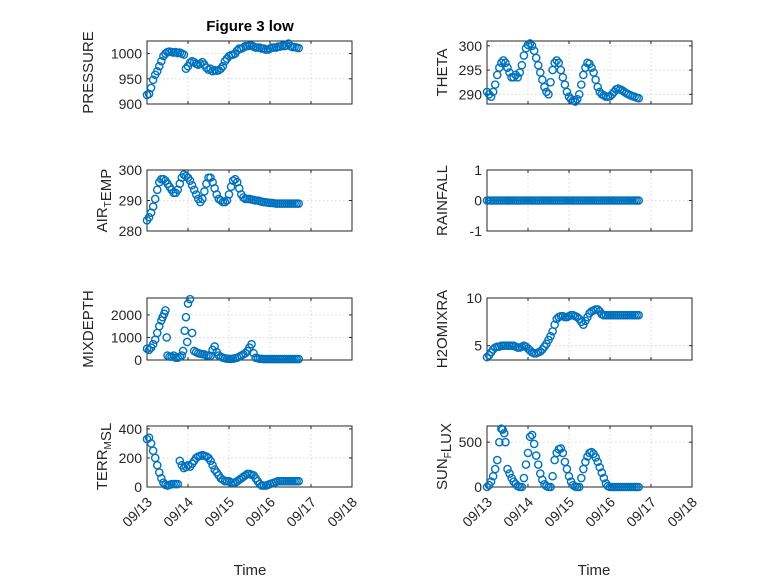 The width and height of the screenshot is (778, 583). I want to click on y-tick-label: 290, so click(471, 94).